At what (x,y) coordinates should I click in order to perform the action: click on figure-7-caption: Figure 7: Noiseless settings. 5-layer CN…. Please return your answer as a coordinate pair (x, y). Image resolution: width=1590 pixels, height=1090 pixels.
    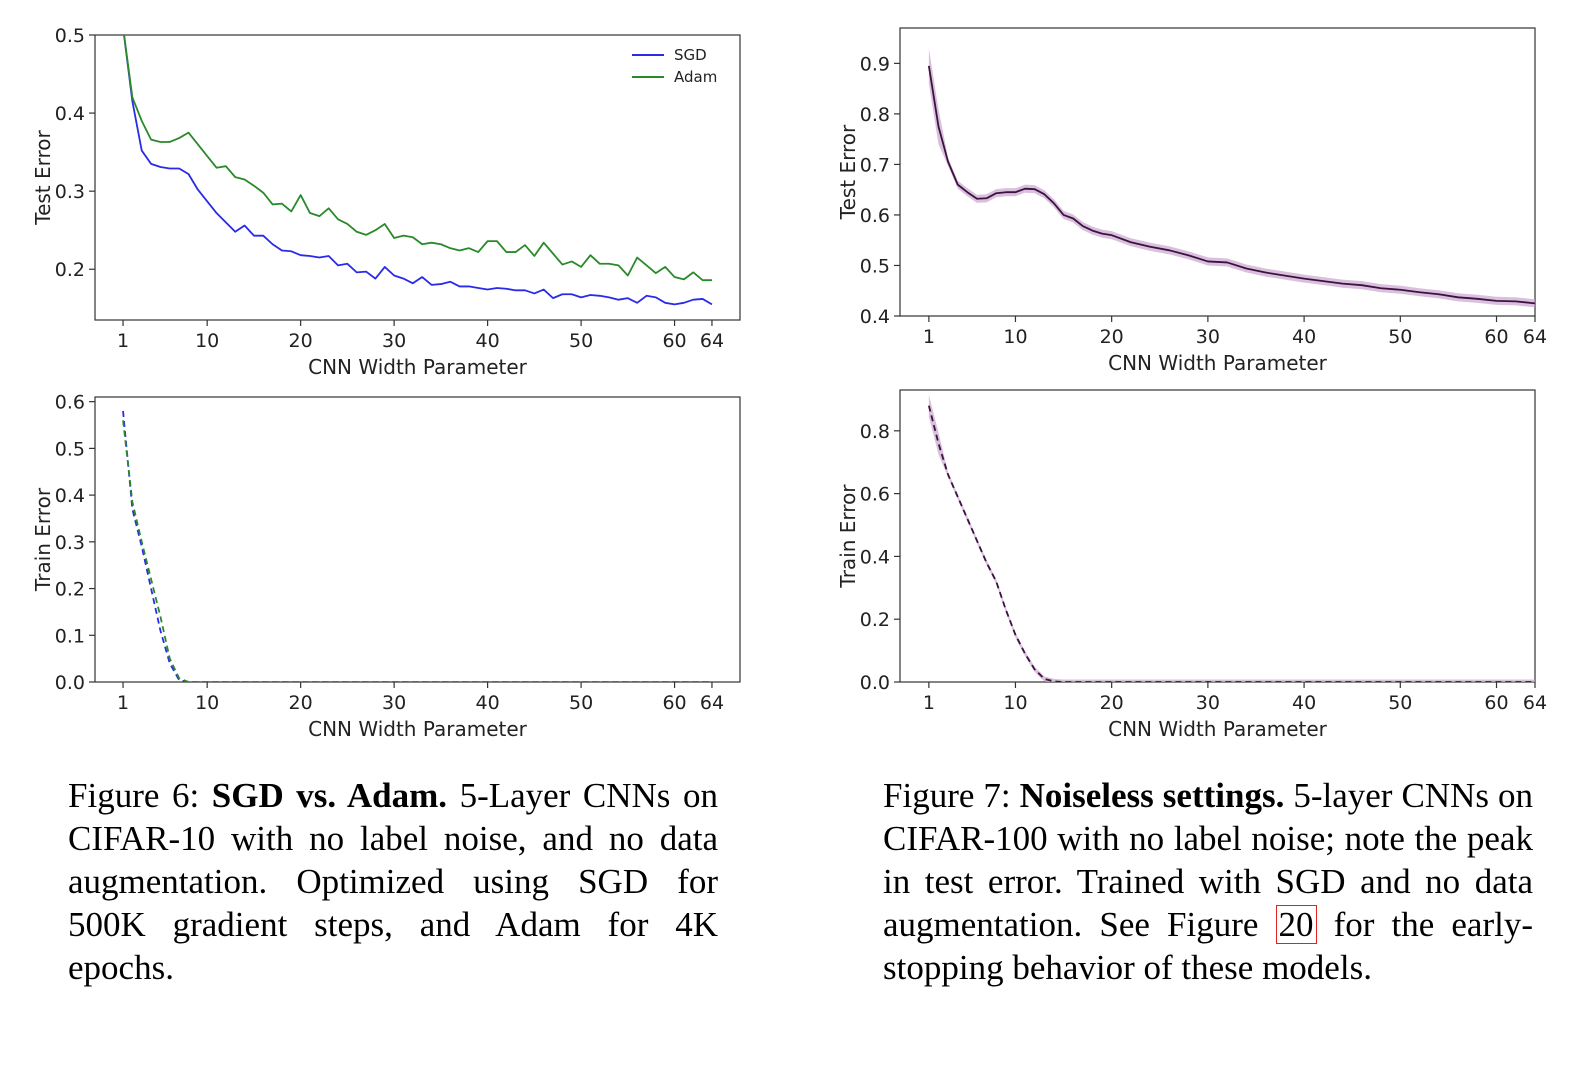
    Looking at the image, I should click on (1208, 881).